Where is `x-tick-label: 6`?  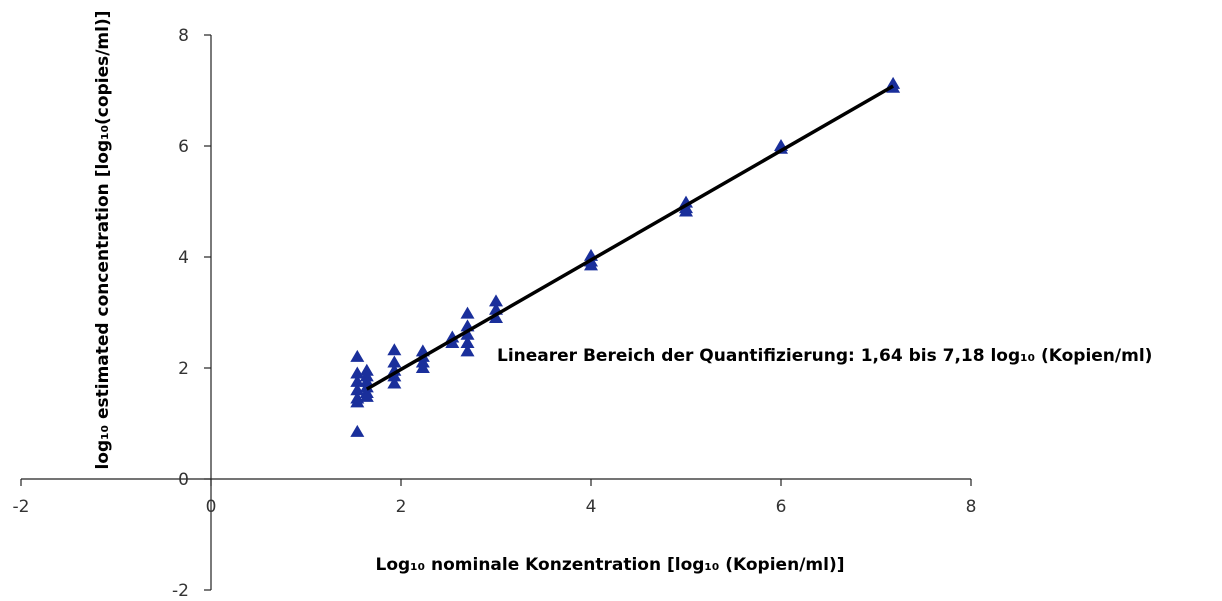
x-tick-label: 6 is located at coordinates (781, 507).